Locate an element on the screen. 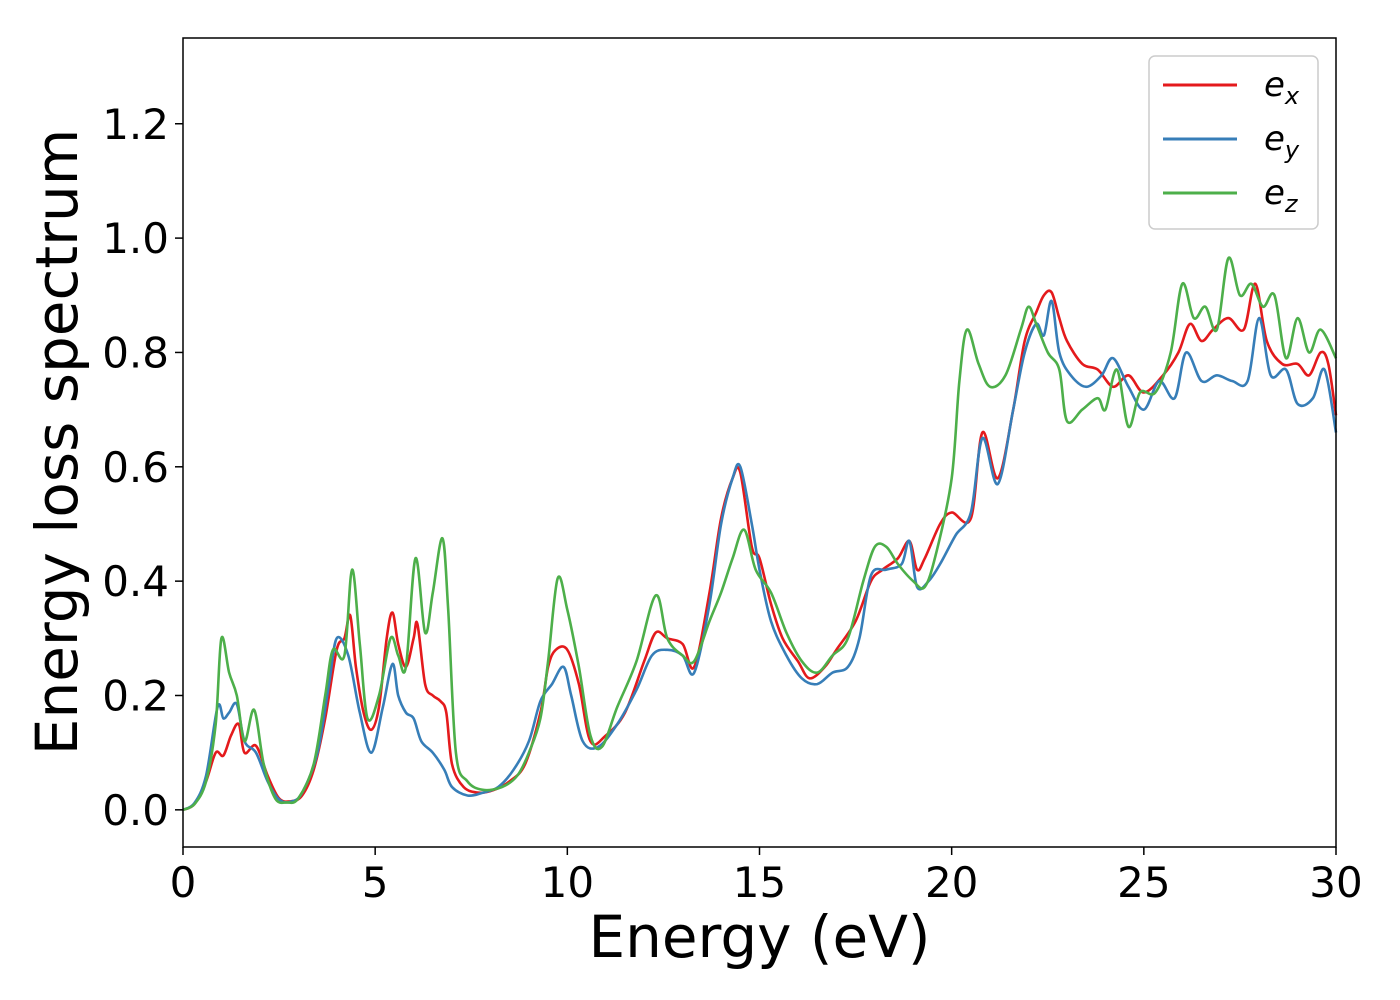 Image resolution: width=1400 pixels, height=1000 pixels. legend-label-x: ex is located at coordinates (1282, 87).